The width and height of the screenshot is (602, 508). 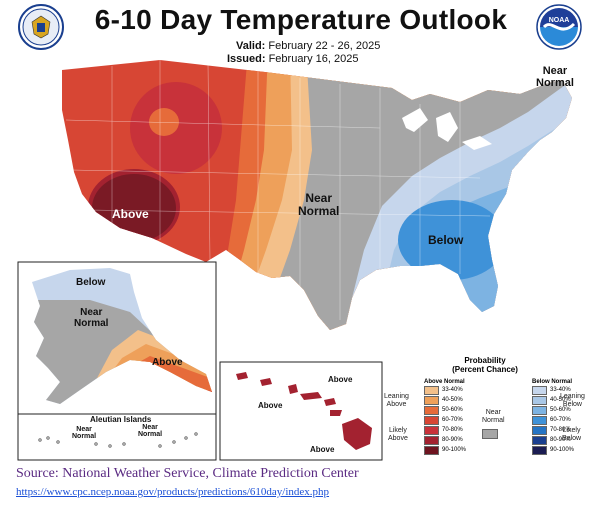 What do you see at coordinates (167, 362) in the screenshot?
I see `alaska-label-above: Above` at bounding box center [167, 362].